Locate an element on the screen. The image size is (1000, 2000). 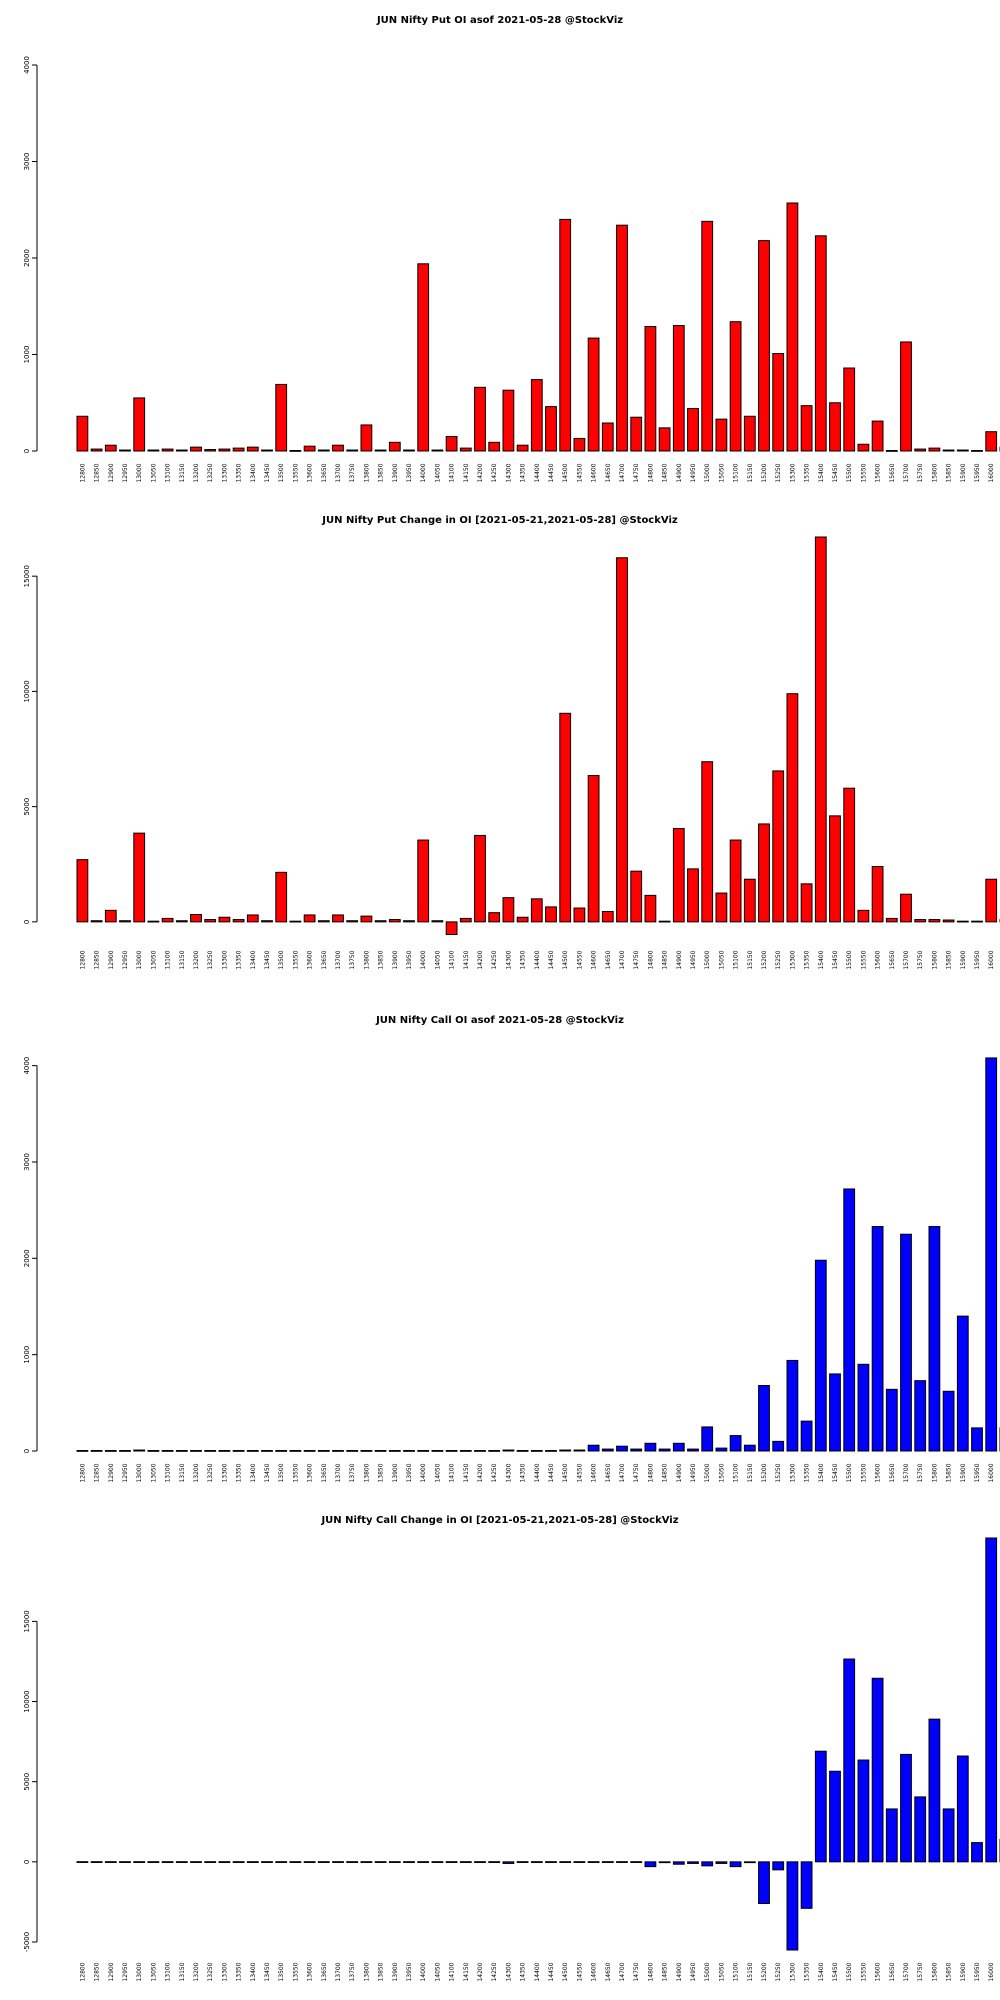
x-tick-label: 13750 is located at coordinates (352, 1971).